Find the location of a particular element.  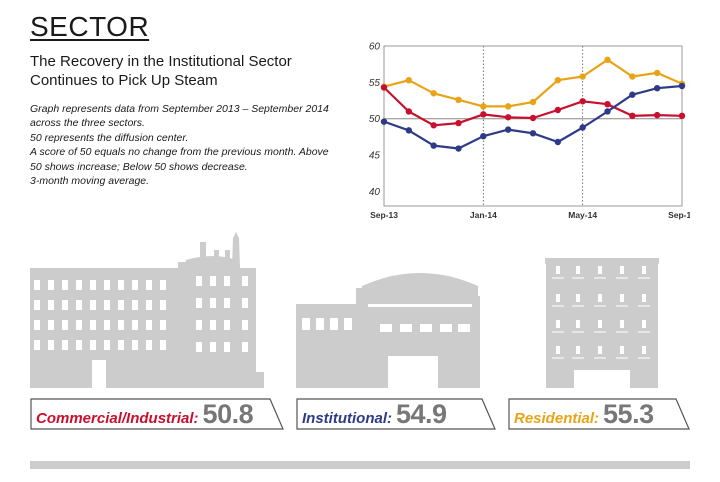

institutional-label: Institutional: is located at coordinates (347, 418).